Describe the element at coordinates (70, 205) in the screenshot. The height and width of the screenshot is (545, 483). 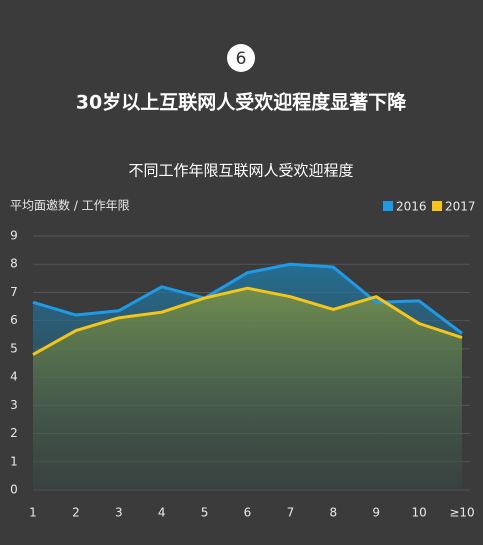
I see `y-axis-label: 平均面邀数 / 工作年限` at that location.